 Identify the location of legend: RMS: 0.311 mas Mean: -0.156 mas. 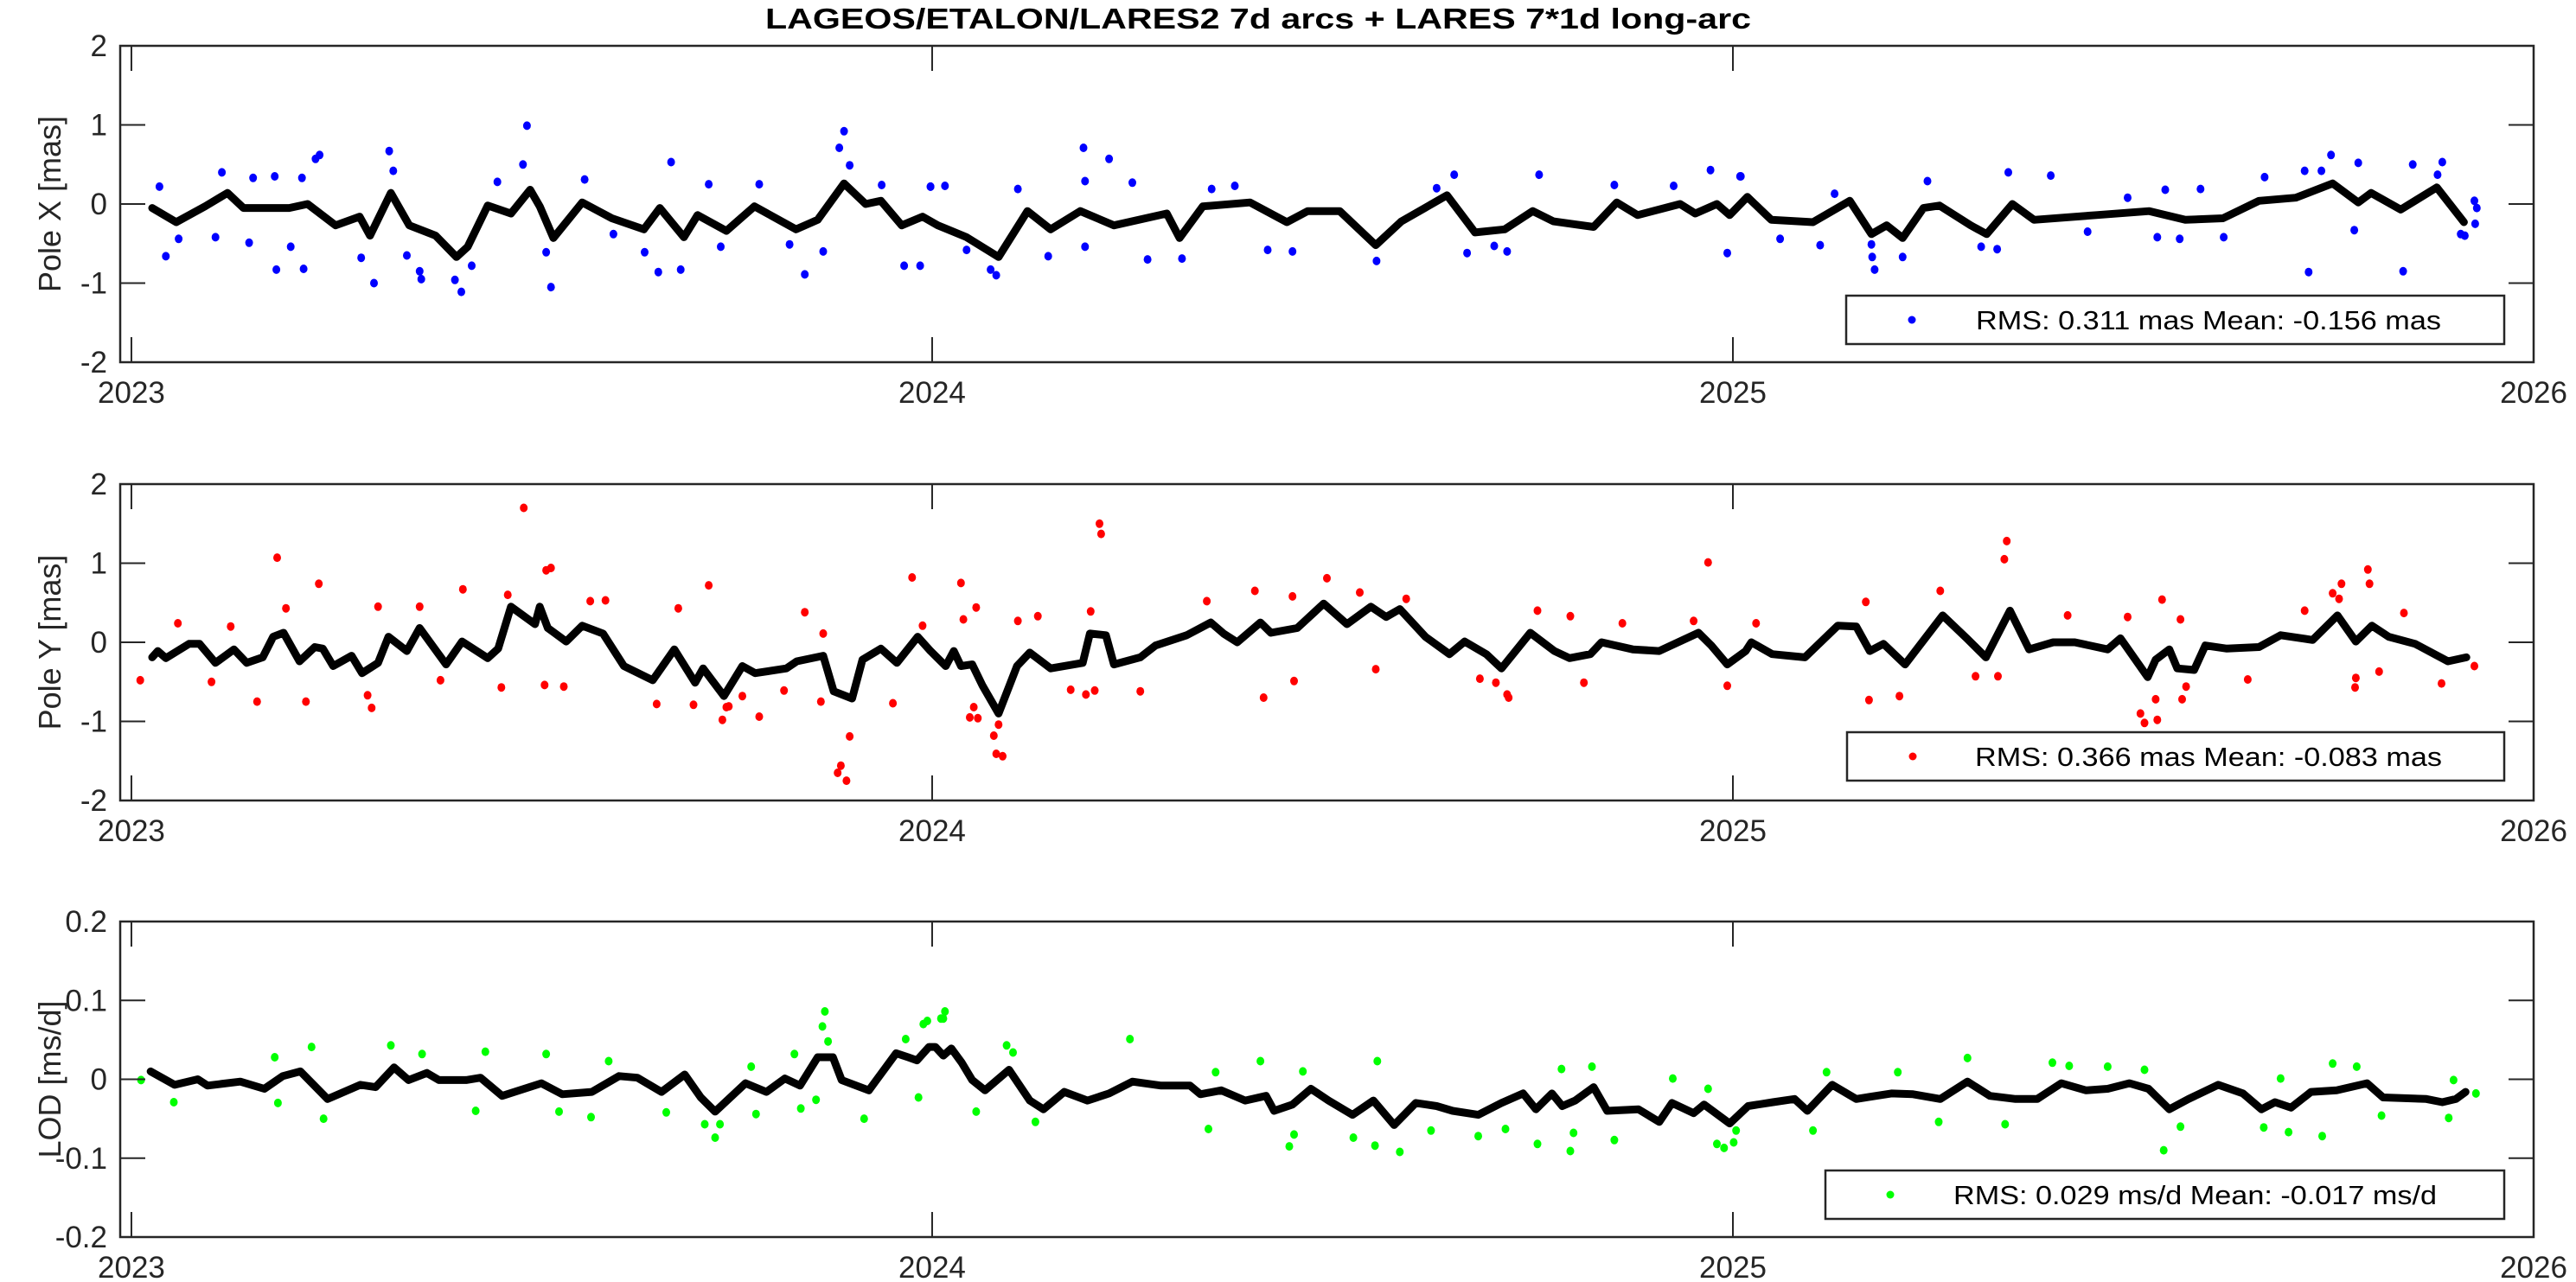
(2175, 320).